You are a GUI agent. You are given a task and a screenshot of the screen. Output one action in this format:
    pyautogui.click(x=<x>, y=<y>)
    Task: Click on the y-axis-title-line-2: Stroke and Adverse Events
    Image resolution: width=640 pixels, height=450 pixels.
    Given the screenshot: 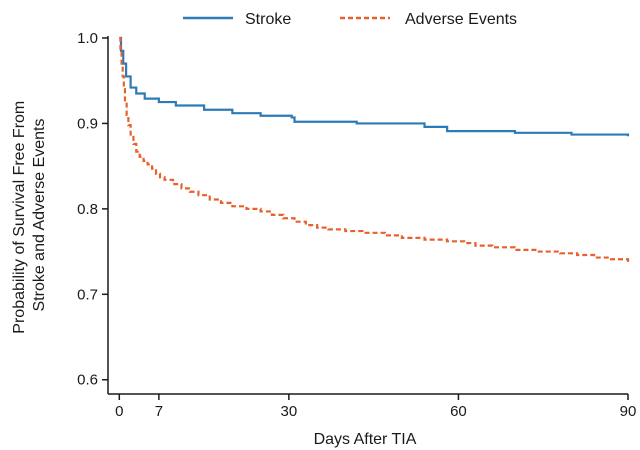 What is the action you would take?
    pyautogui.click(x=39, y=215)
    